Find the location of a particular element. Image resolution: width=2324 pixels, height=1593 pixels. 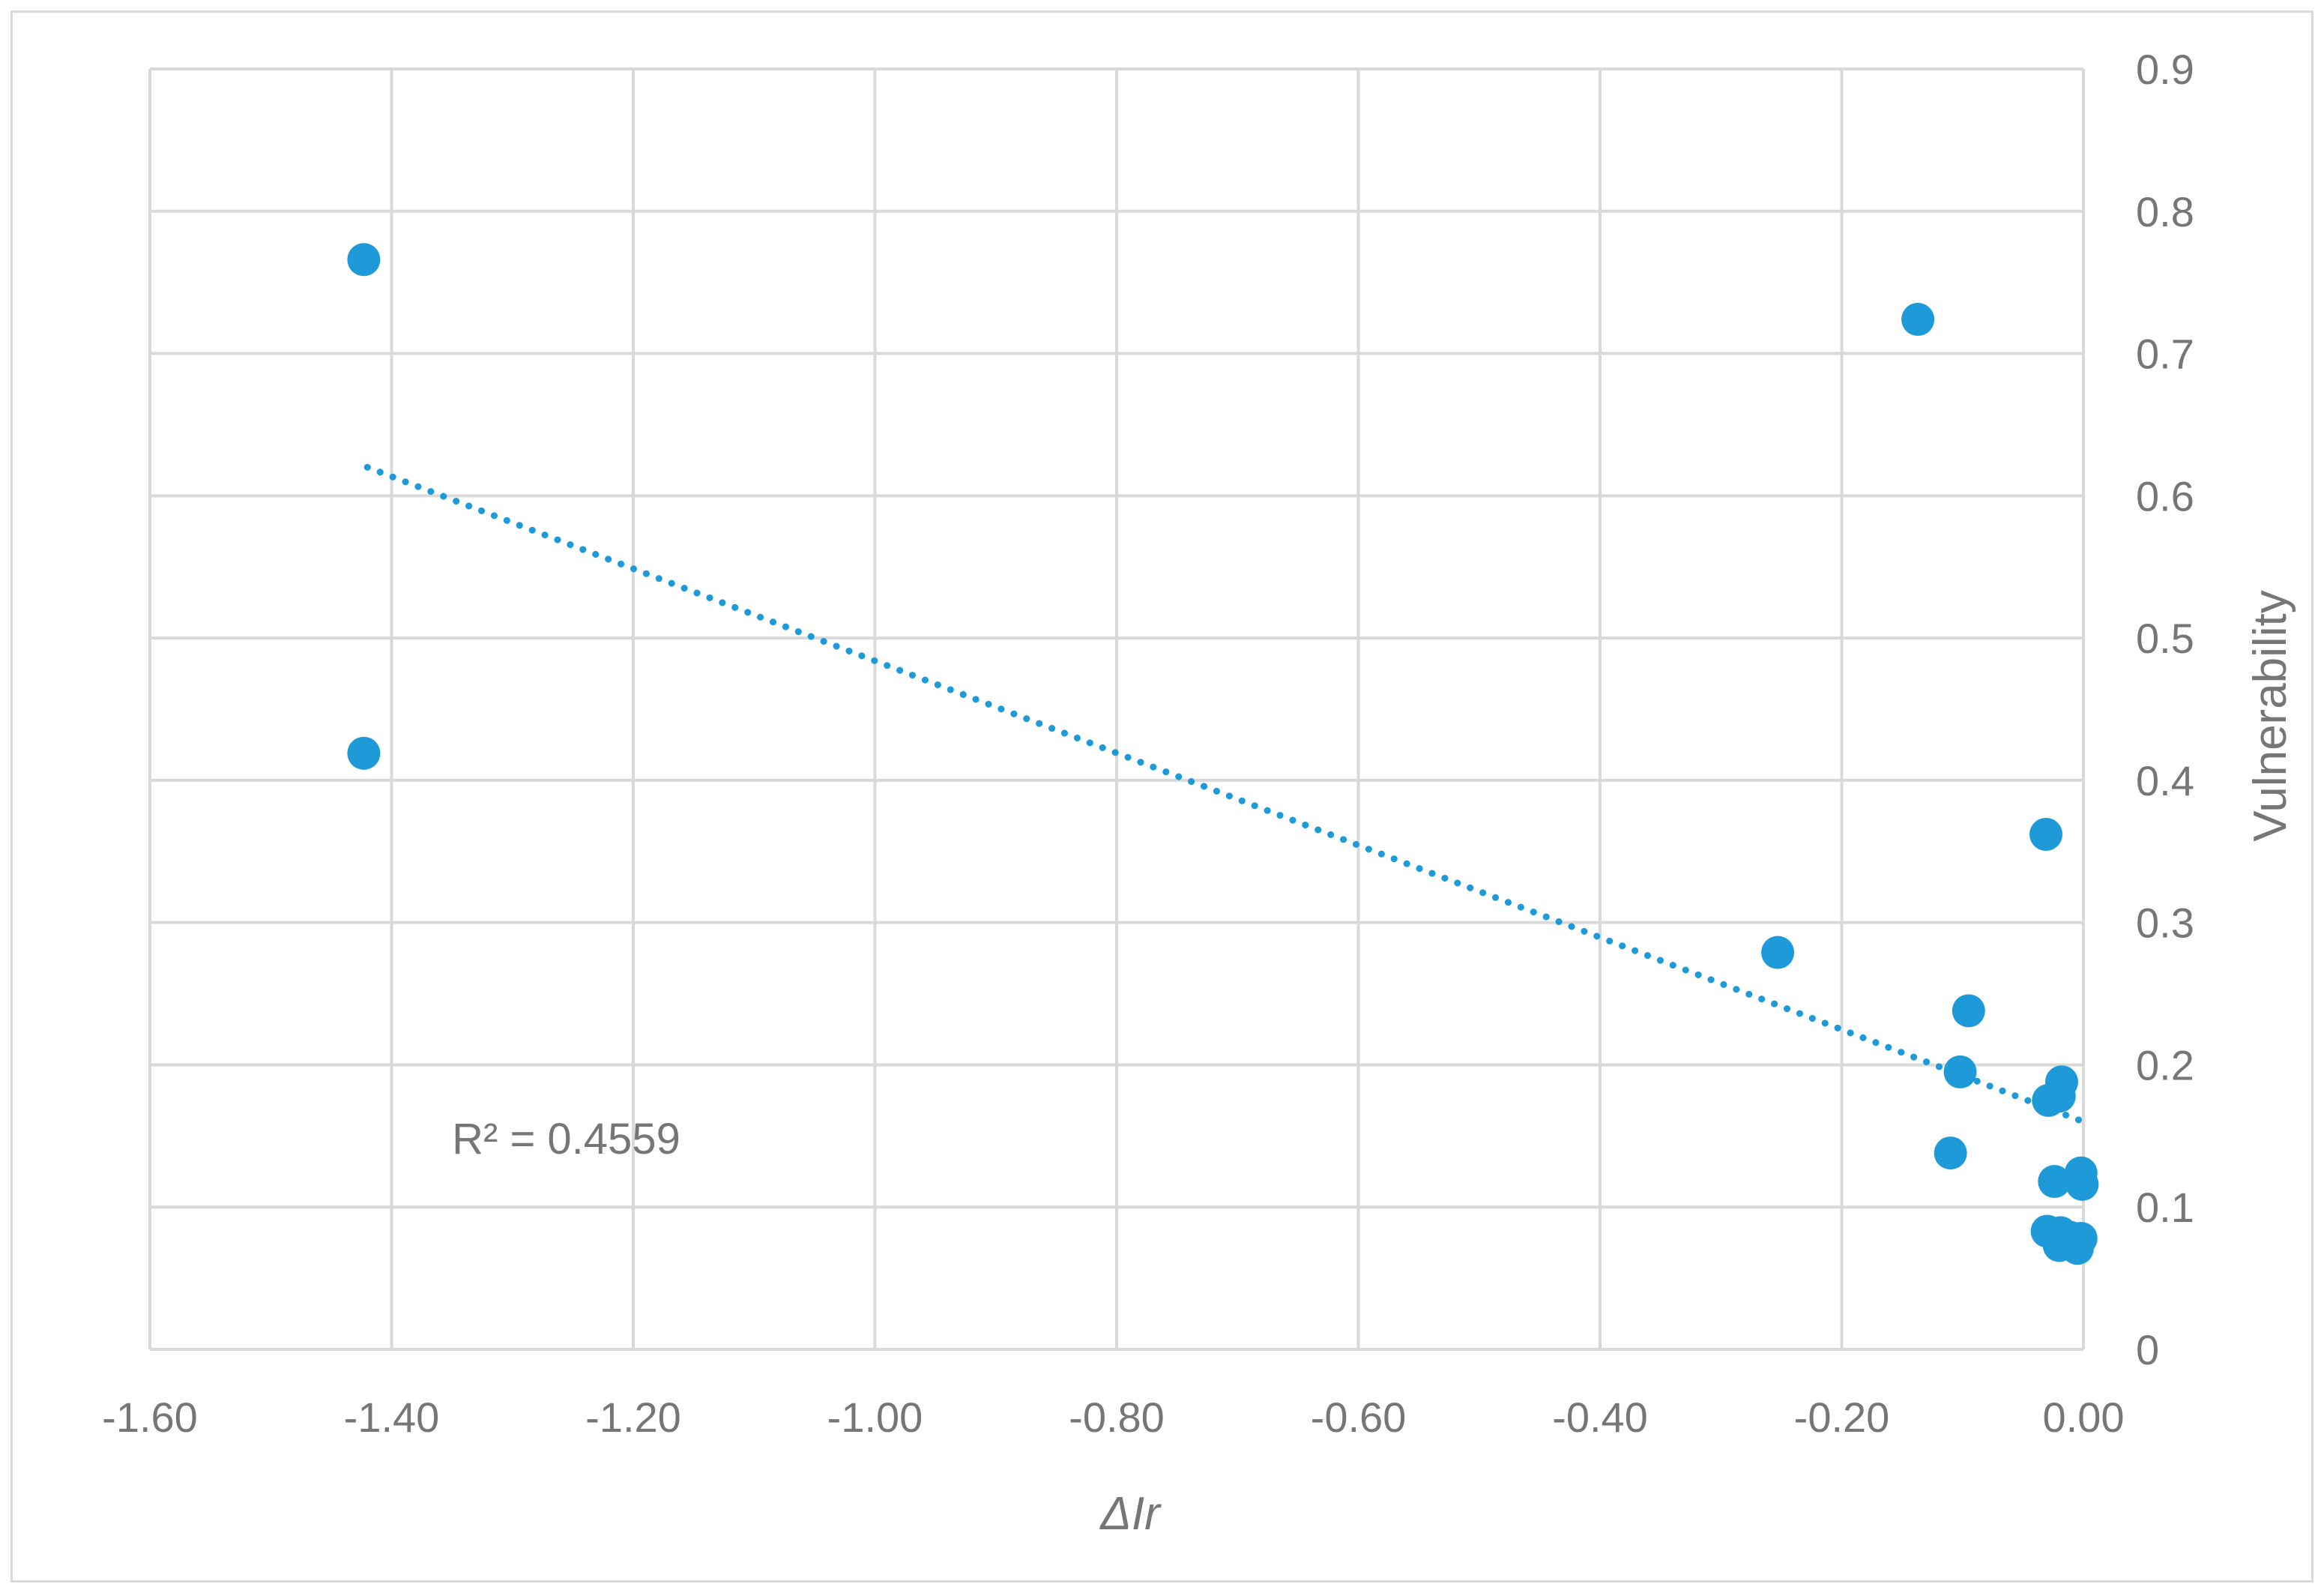

y-tick-label: 0.4 is located at coordinates (2165, 780).